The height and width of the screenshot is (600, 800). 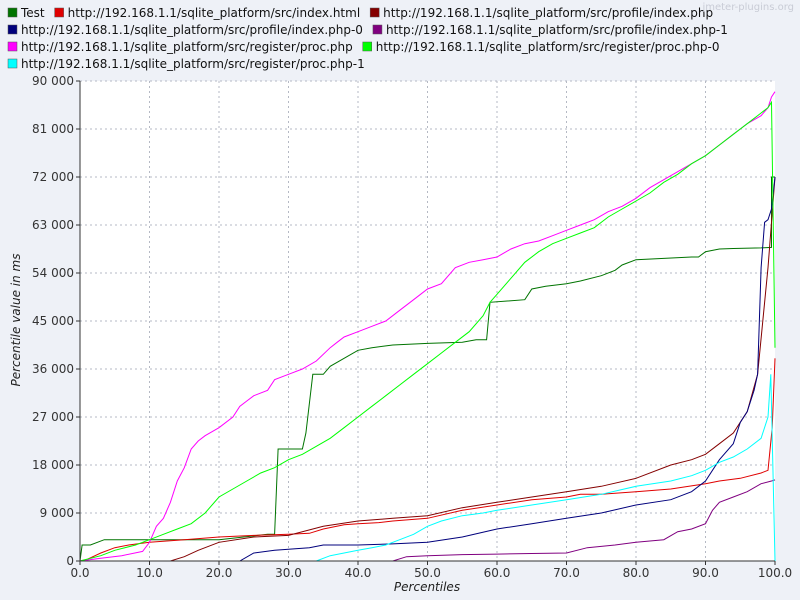 What do you see at coordinates (53, 465) in the screenshot?
I see `y-tick-label: 18 000` at bounding box center [53, 465].